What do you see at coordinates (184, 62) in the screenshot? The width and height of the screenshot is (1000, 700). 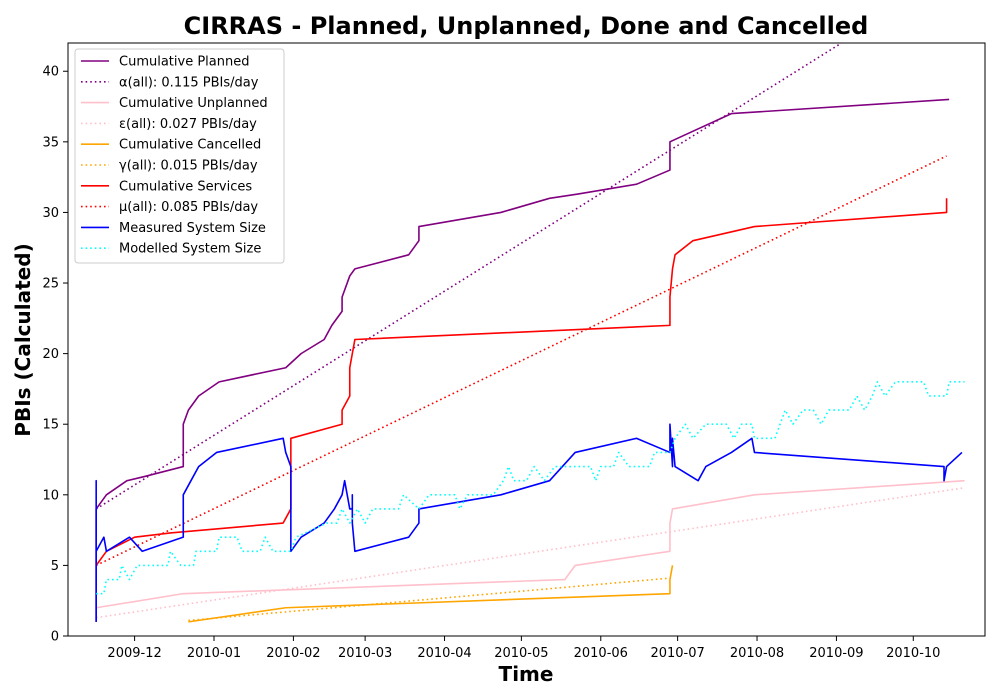 I see `legend-label: Cumulative Planned` at bounding box center [184, 62].